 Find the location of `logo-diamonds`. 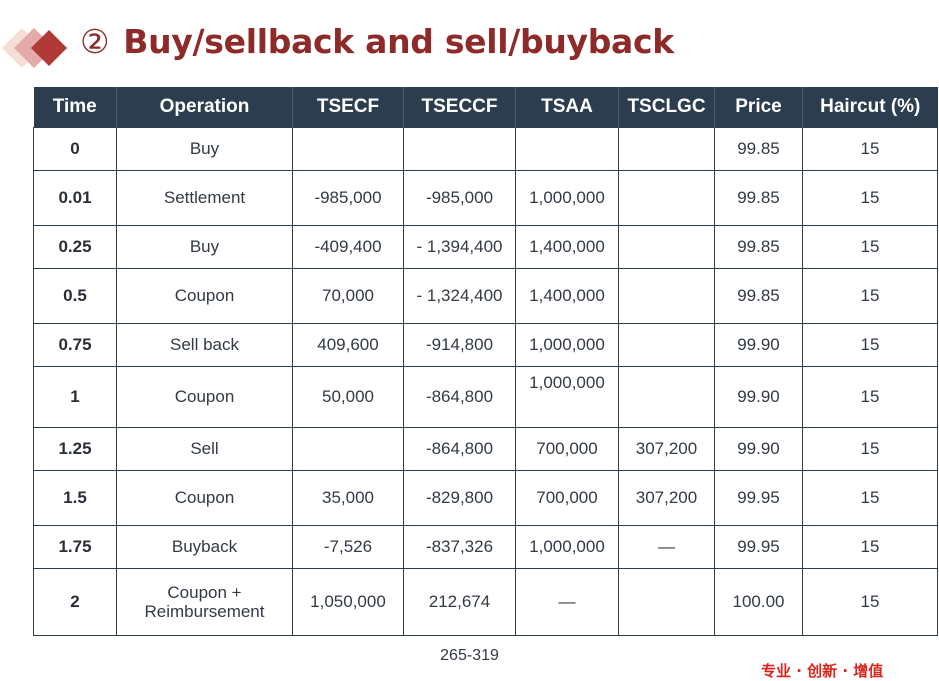

logo-diamonds is located at coordinates (34, 48).